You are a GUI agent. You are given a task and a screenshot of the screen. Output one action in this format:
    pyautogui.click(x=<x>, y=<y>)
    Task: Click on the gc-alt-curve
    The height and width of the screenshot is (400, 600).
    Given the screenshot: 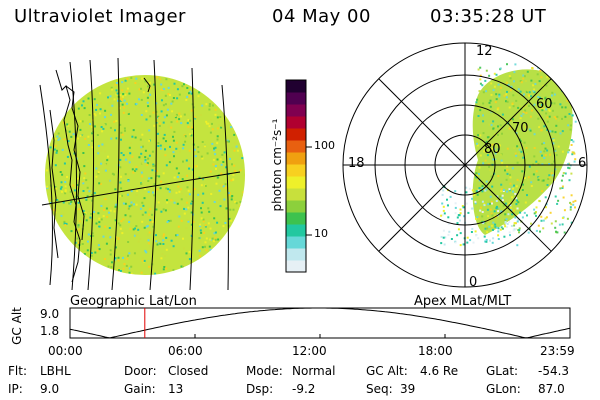 What is the action you would take?
    pyautogui.click(x=320, y=323)
    